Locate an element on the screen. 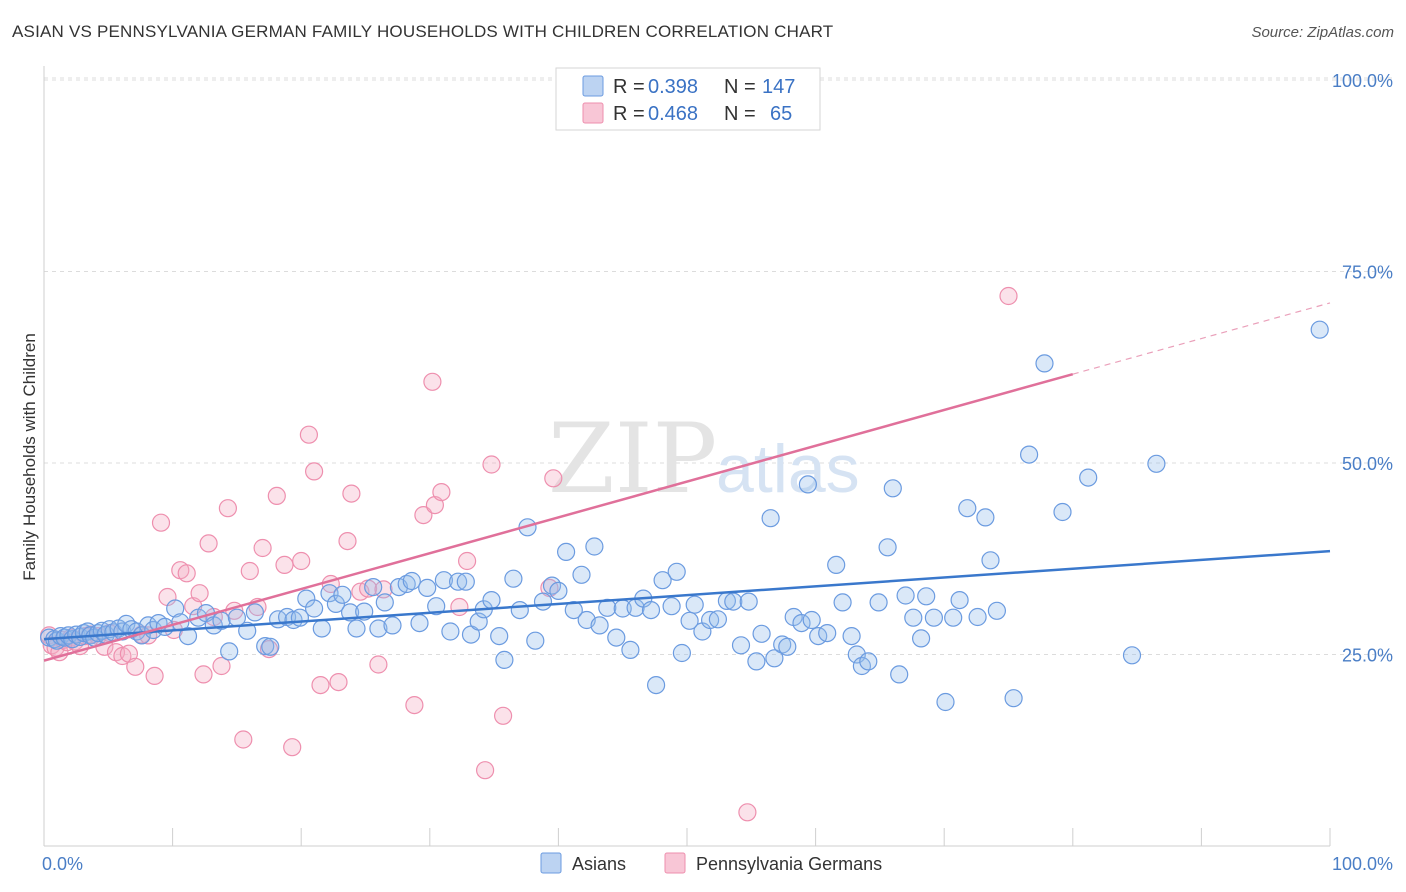 Image resolution: width=1406 pixels, height=892 pixels. legend-asians-swatch is located at coordinates (551, 863).